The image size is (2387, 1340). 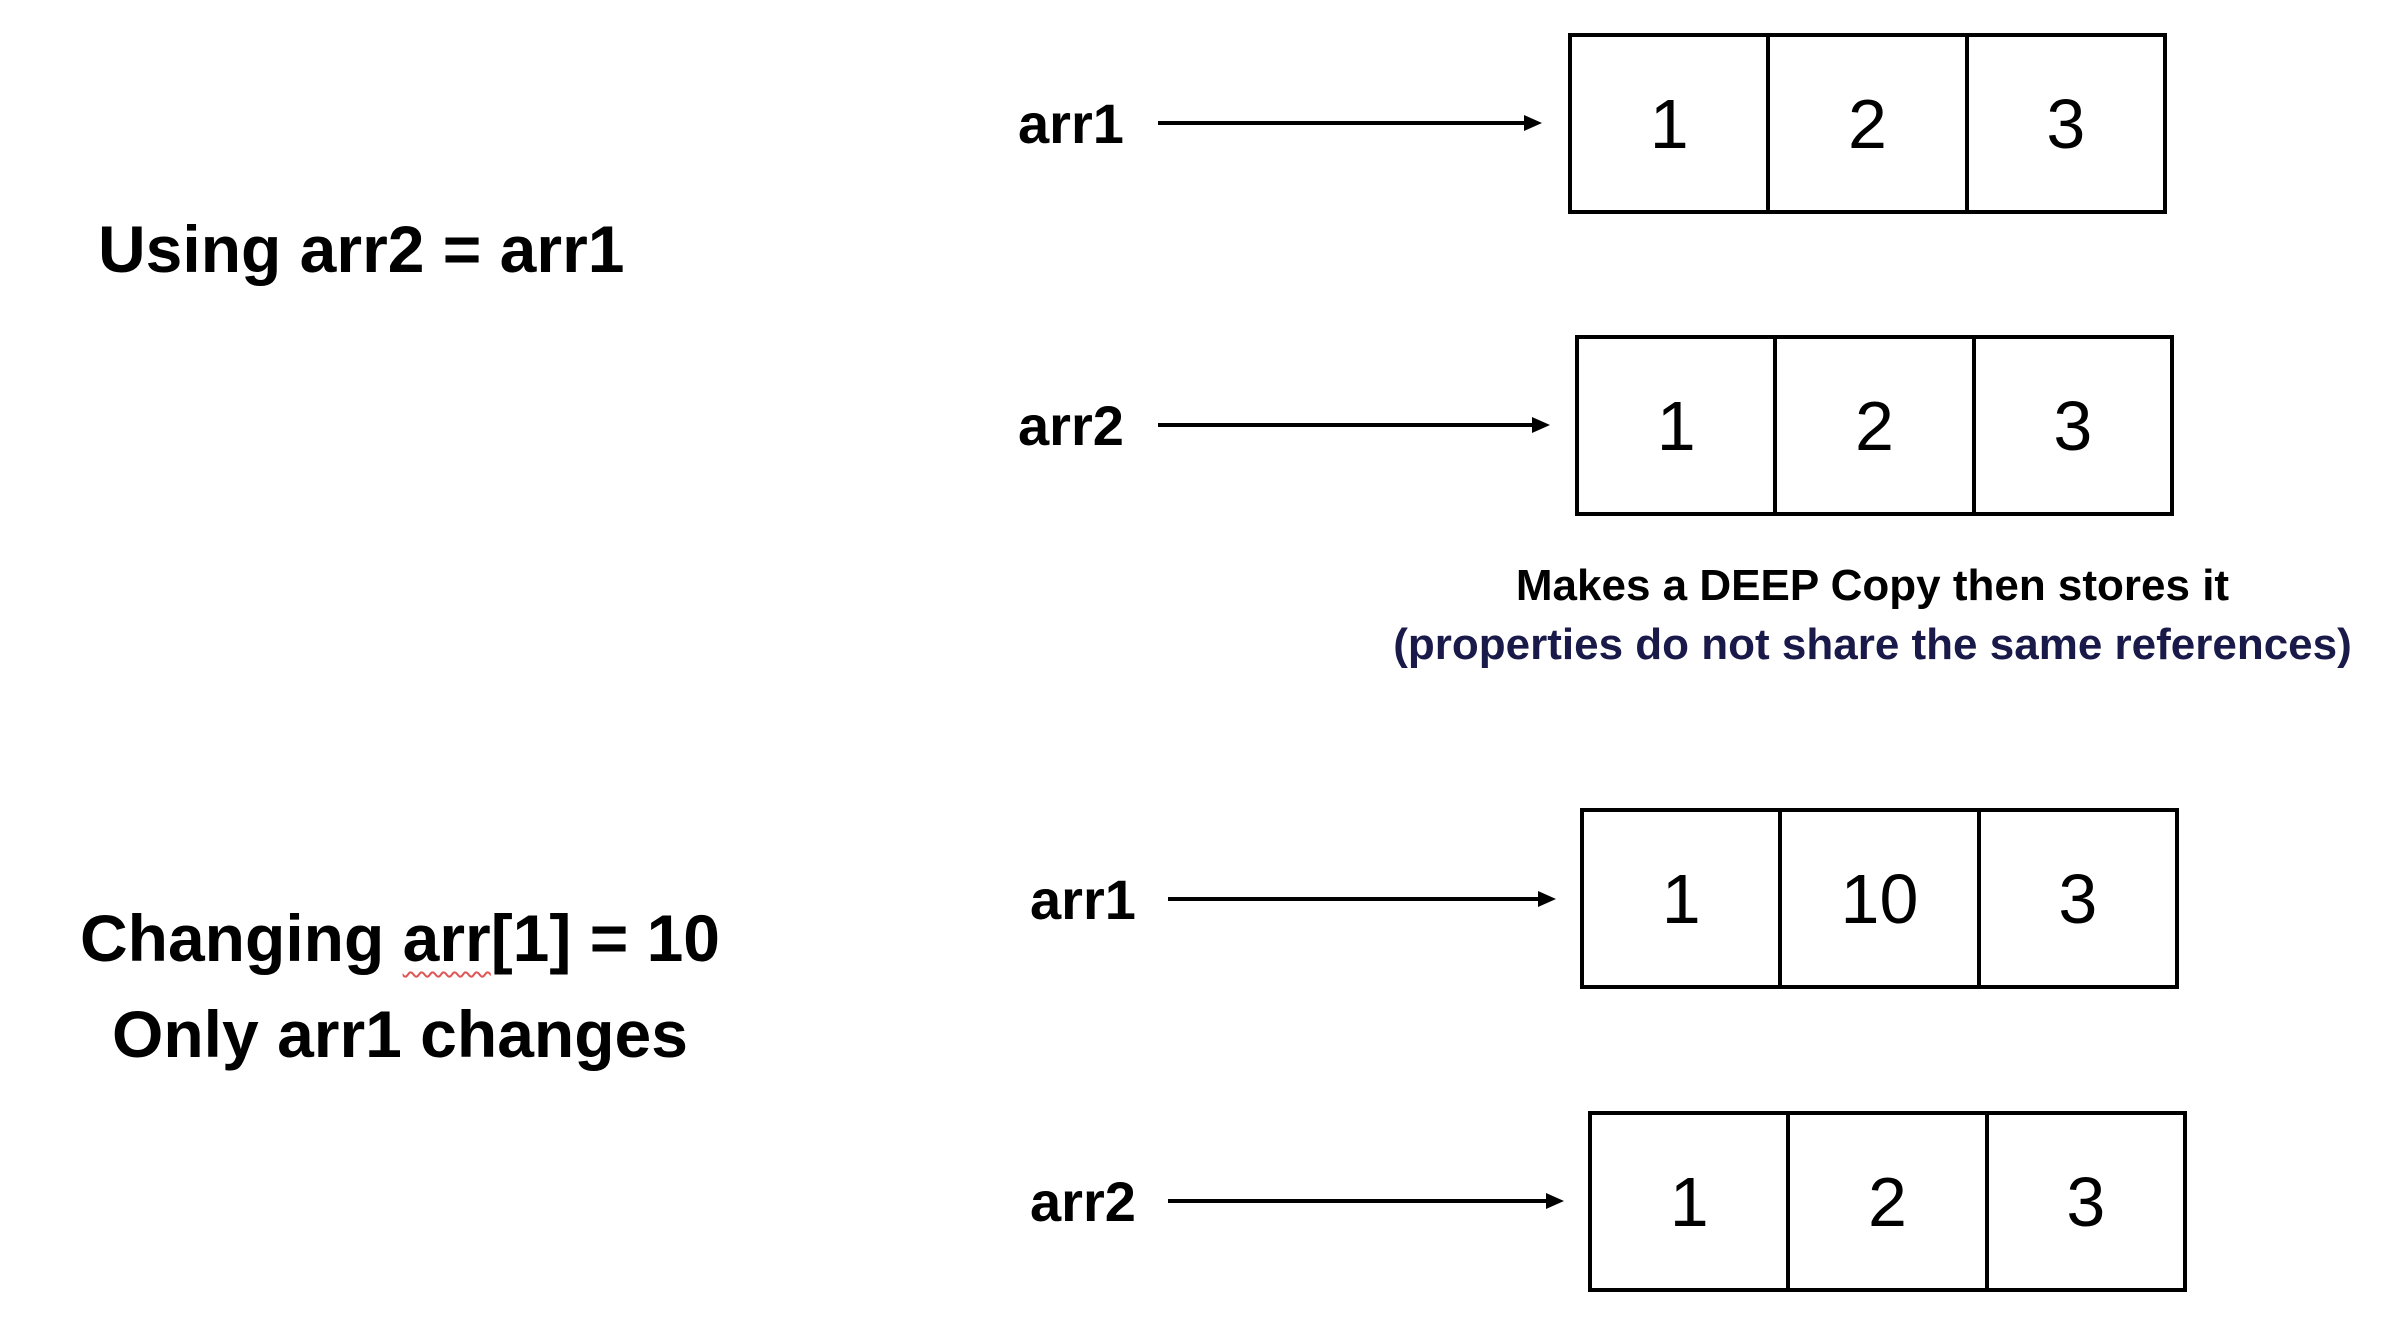 I want to click on section2-heading-line2: Only arr1 changes, so click(x=400, y=1034).